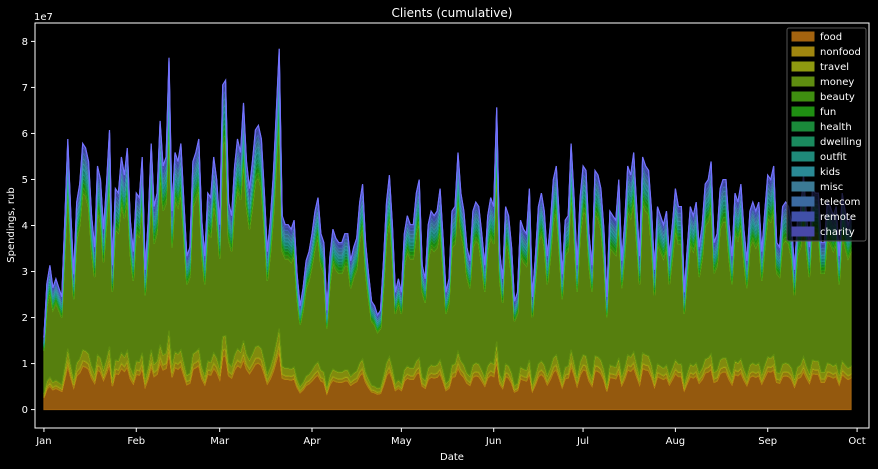 This screenshot has width=878, height=469. Describe the element at coordinates (833, 157) in the screenshot. I see `legend-label-outfit: outfit` at that location.